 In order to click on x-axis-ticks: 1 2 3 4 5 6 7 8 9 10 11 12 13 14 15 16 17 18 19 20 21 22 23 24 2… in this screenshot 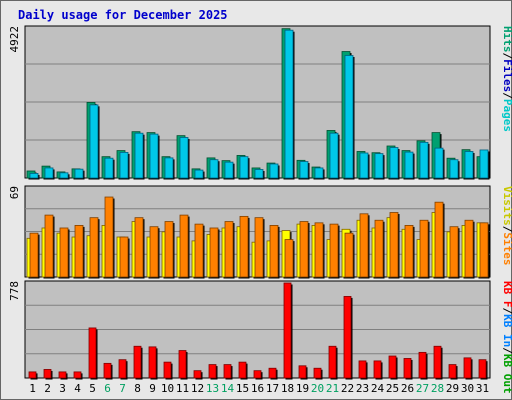, I will do `click(259, 388)`.